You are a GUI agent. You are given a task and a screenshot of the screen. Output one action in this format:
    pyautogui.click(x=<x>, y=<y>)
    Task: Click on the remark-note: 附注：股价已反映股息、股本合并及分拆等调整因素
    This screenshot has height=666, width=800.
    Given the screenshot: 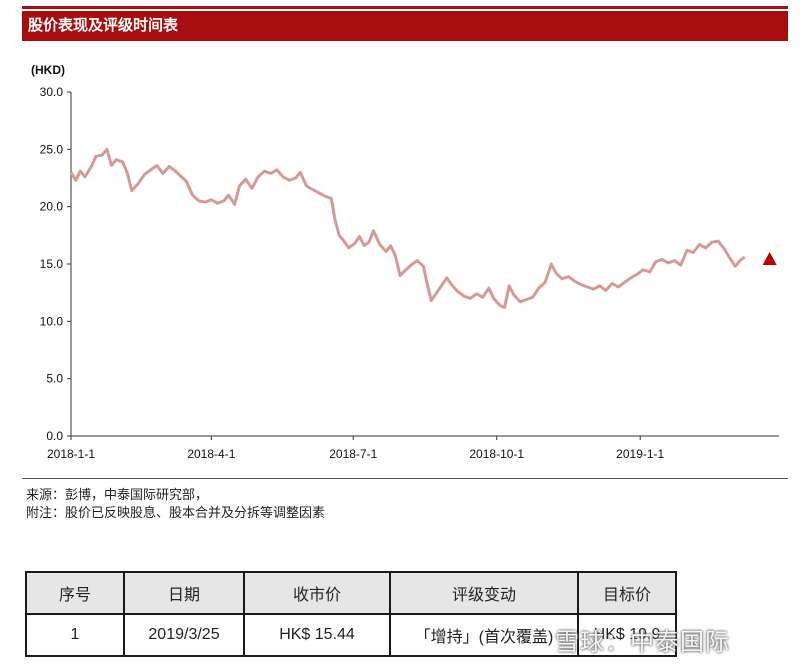 What is the action you would take?
    pyautogui.click(x=176, y=512)
    